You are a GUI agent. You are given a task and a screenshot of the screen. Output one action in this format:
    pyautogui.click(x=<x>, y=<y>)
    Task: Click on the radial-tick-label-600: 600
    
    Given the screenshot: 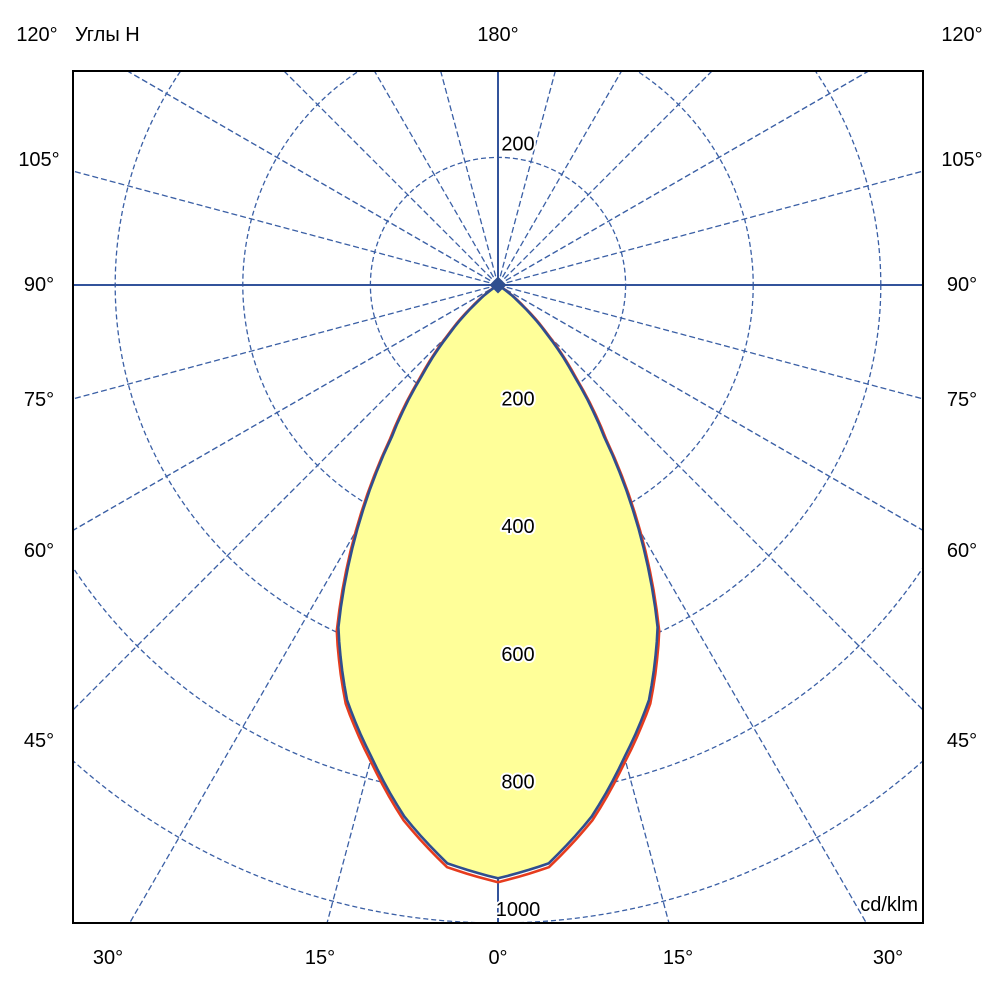 What is the action you would take?
    pyautogui.click(x=517, y=655)
    